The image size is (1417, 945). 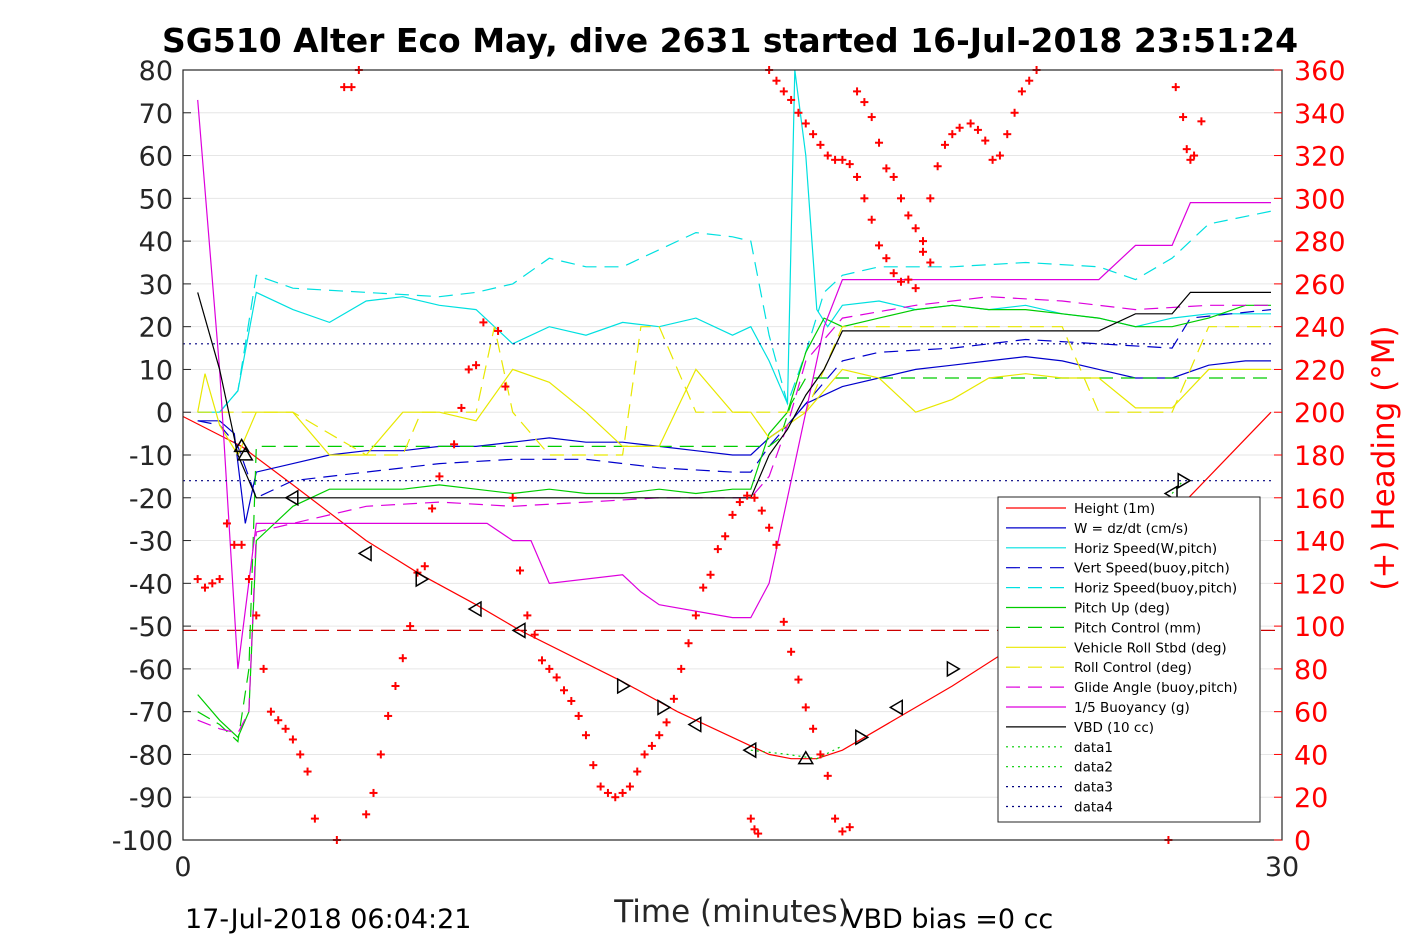 I want to click on series-line, so click(x=734, y=391).